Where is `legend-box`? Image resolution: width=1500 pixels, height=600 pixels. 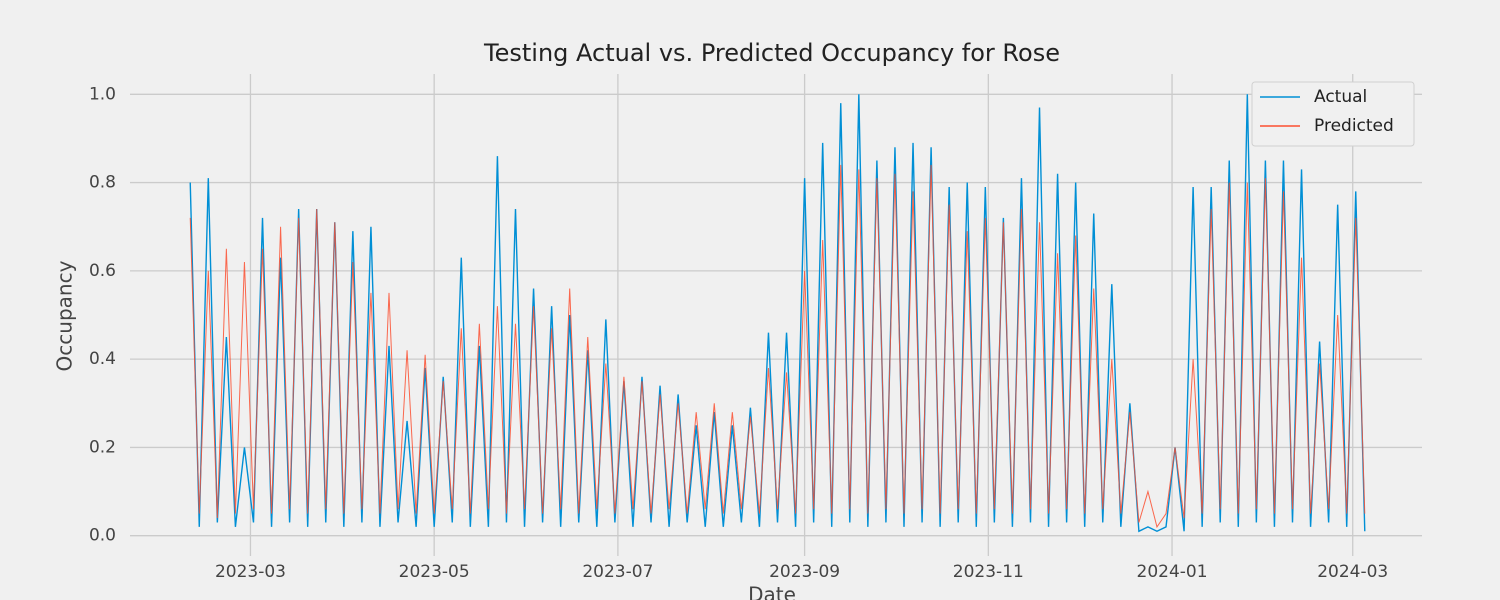 legend-box is located at coordinates (1333, 114).